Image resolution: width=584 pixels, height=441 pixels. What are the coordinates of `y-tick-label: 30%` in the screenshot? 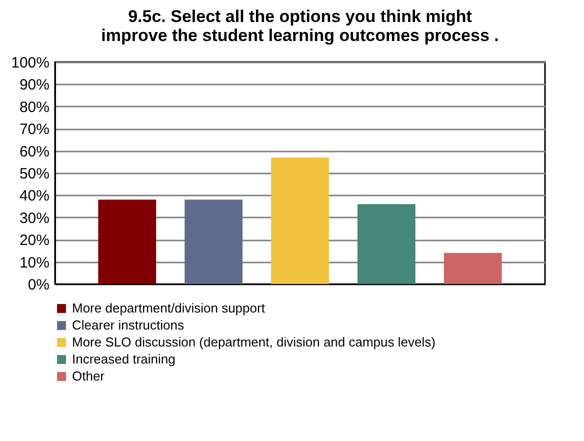 It's located at (34, 218).